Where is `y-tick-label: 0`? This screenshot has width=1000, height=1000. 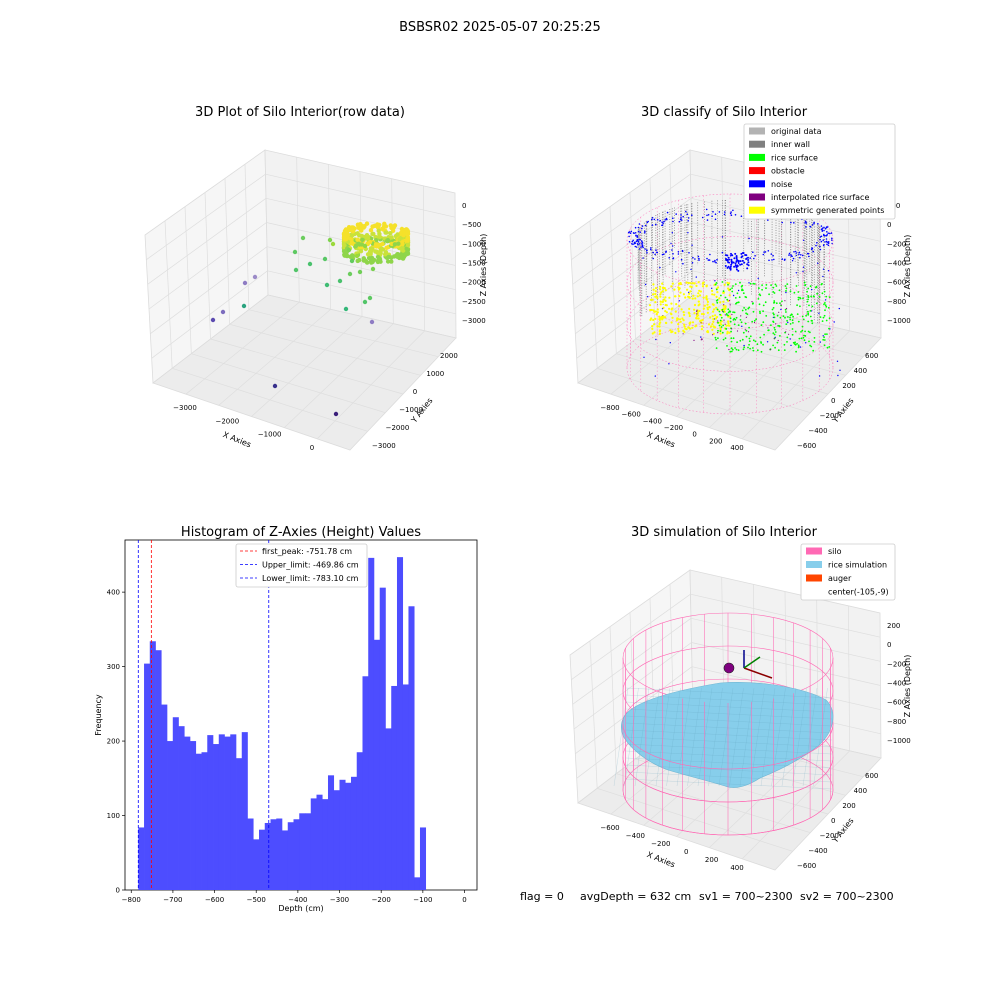
y-tick-label: 0 is located at coordinates (415, 392).